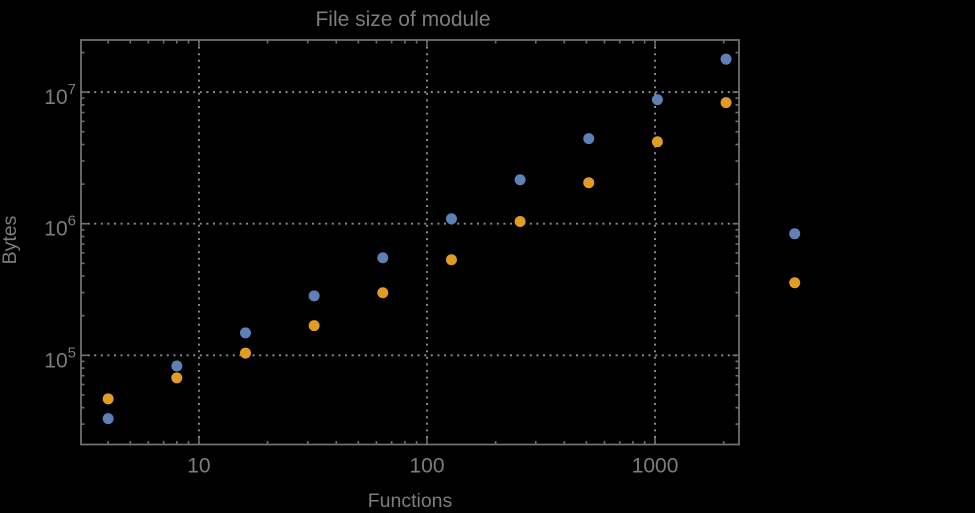 This screenshot has height=513, width=975. What do you see at coordinates (426, 466) in the screenshot?
I see `x-tick-label: 100` at bounding box center [426, 466].